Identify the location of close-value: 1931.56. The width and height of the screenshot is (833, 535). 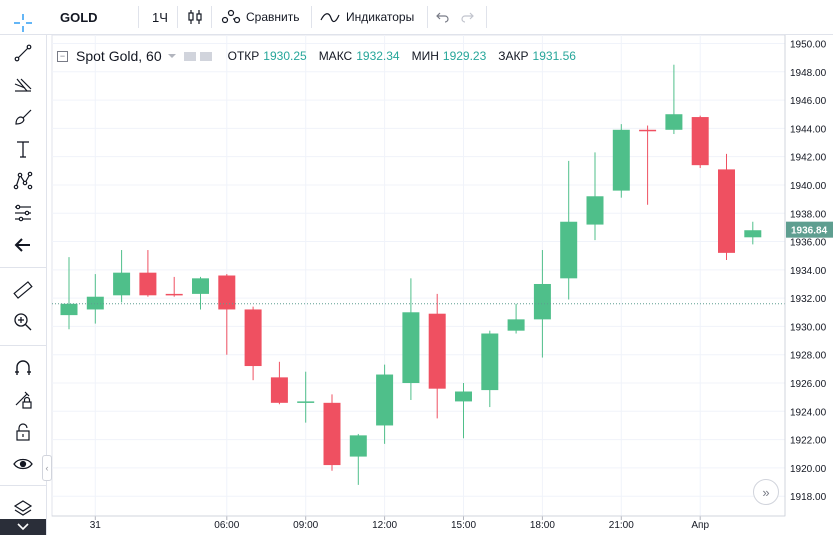
(554, 56).